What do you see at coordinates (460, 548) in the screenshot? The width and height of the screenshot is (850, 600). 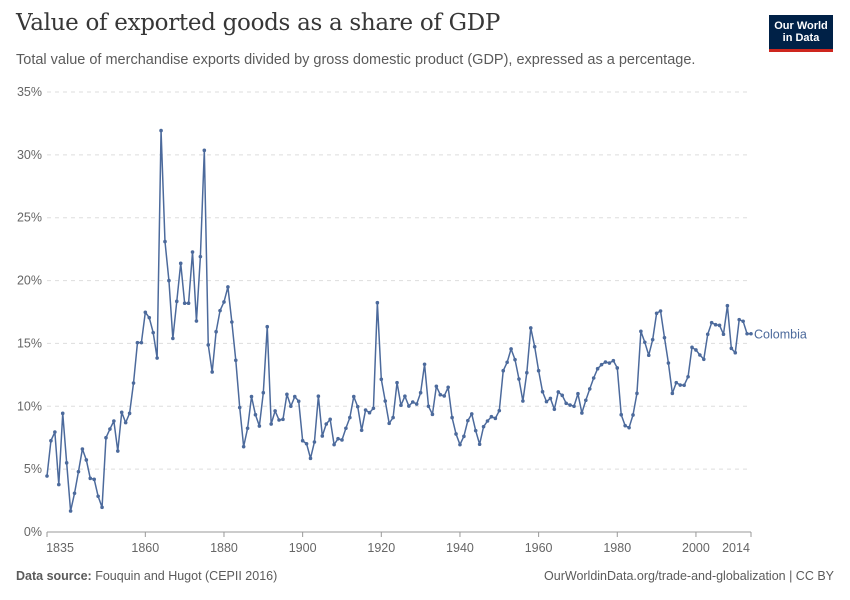 I see `x-tick-label: 1940` at bounding box center [460, 548].